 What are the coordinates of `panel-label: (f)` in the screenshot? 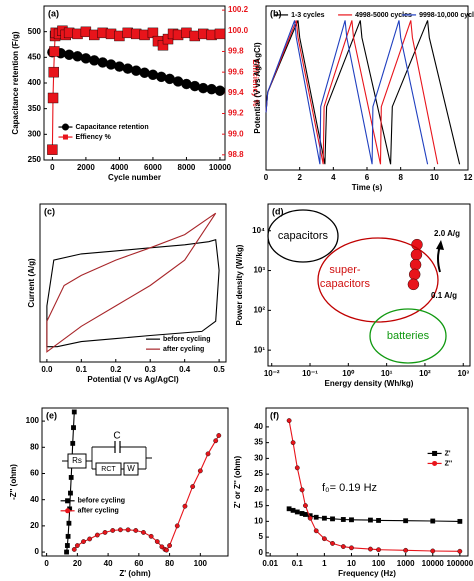 It's located at (274, 415).